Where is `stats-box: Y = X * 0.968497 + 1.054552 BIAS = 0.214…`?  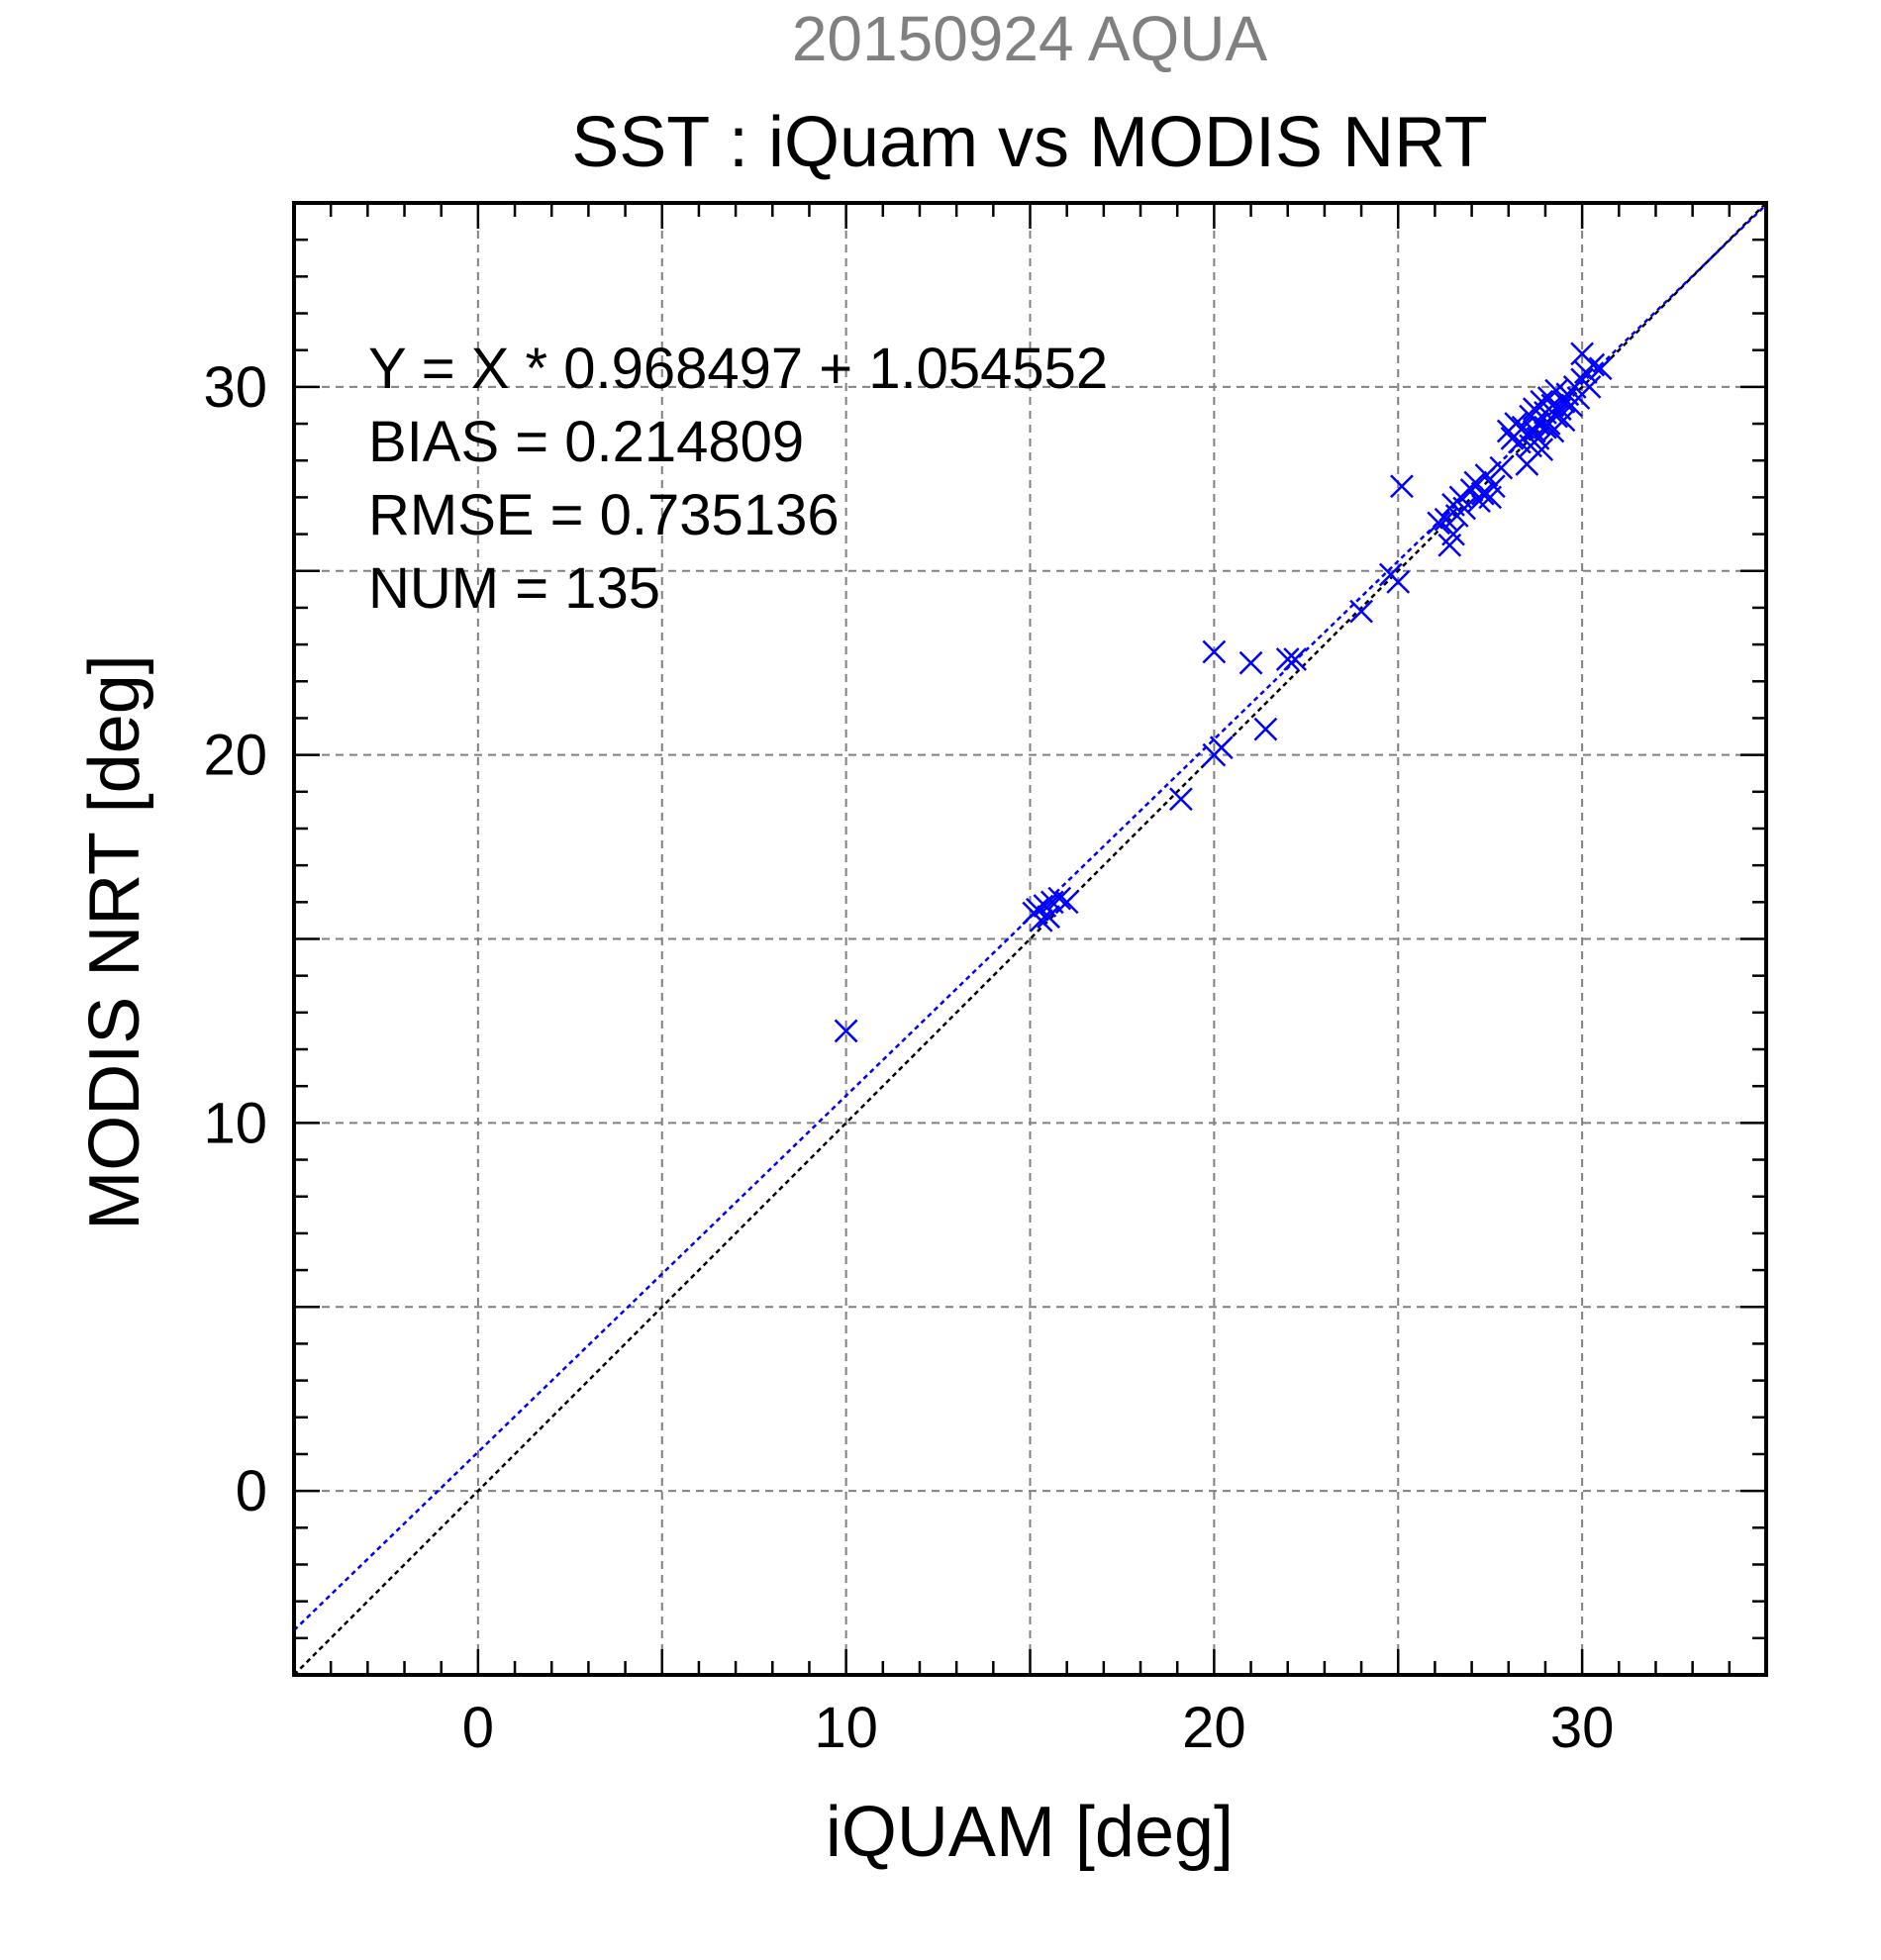 stats-box: Y = X * 0.968497 + 1.054552 BIAS = 0.214… is located at coordinates (738, 479).